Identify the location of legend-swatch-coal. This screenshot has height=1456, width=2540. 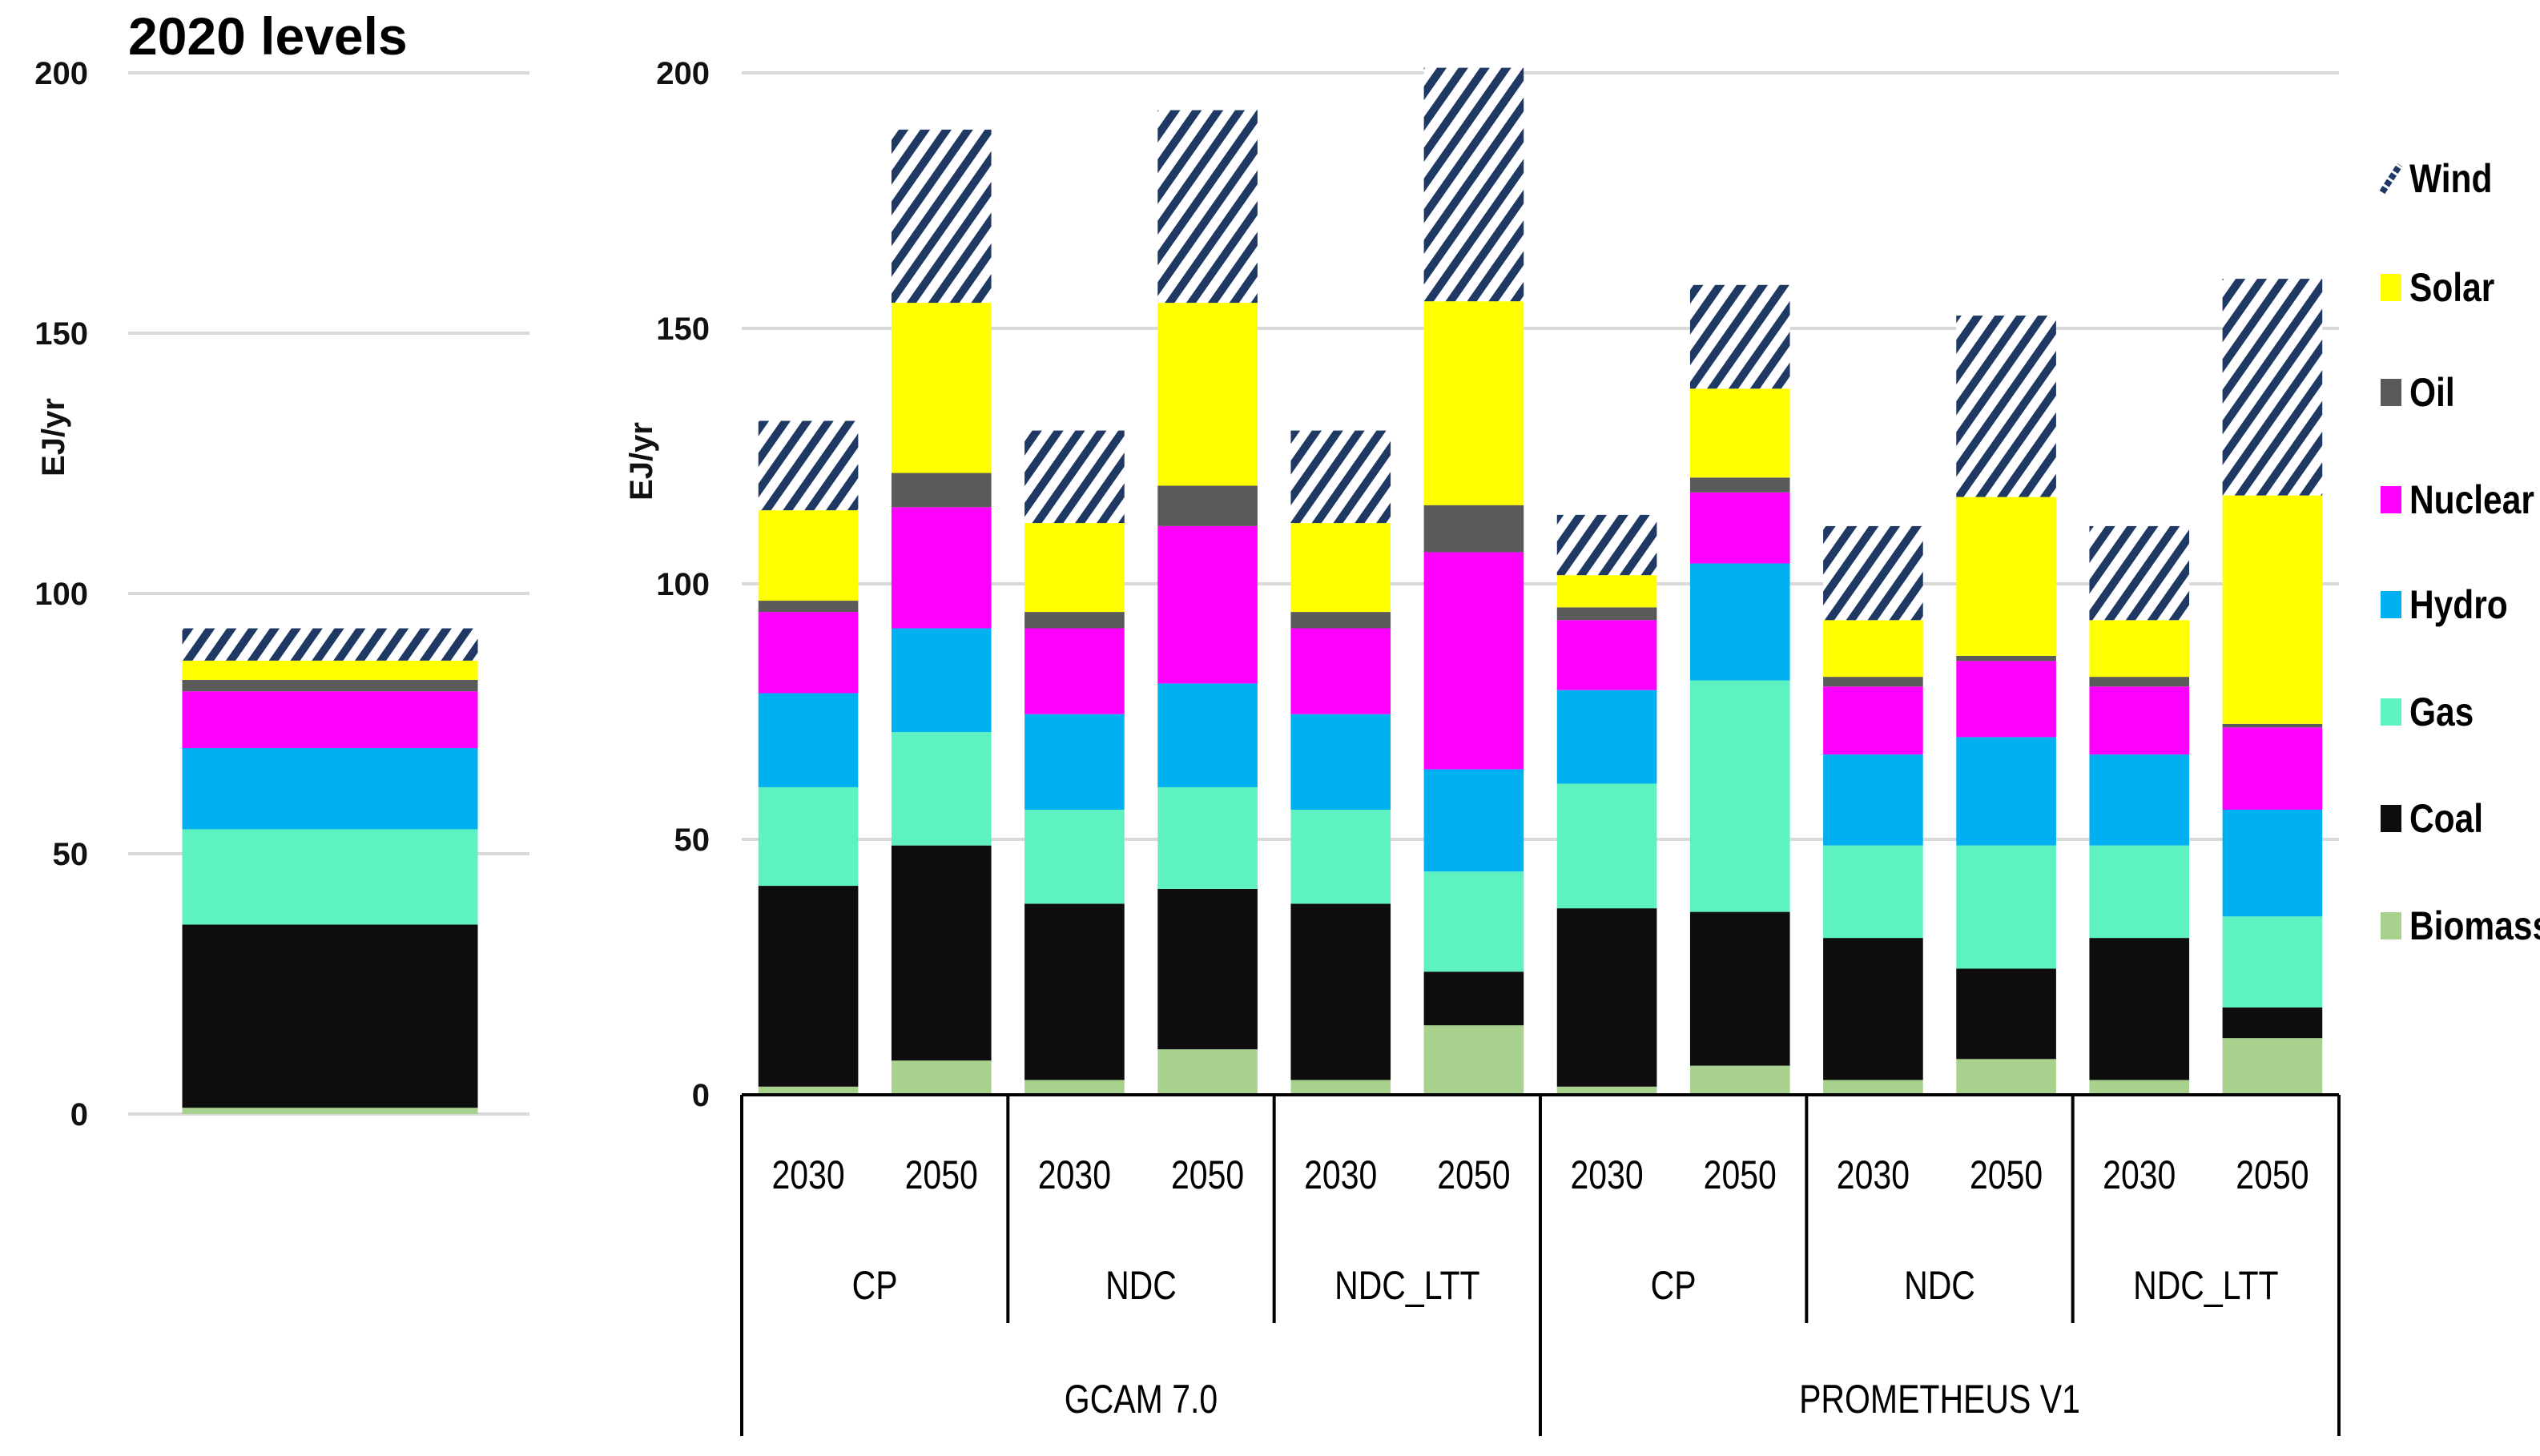
(2391, 818).